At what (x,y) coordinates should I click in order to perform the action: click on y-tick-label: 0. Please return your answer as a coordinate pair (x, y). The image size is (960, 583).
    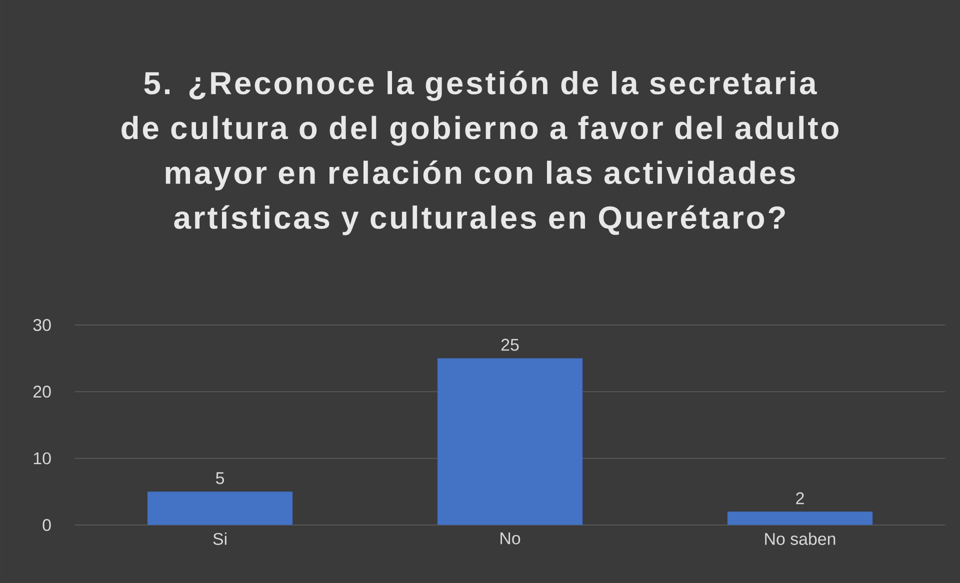
    Looking at the image, I should click on (46, 524).